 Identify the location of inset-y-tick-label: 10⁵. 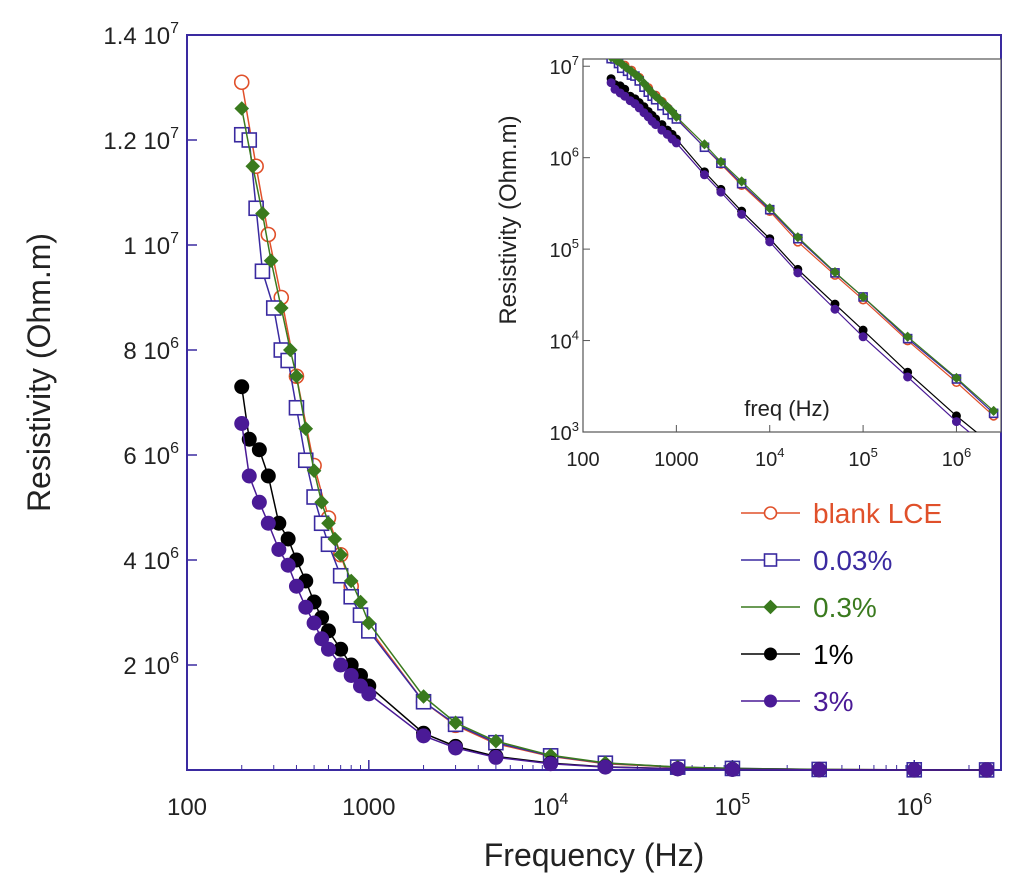
(564, 249).